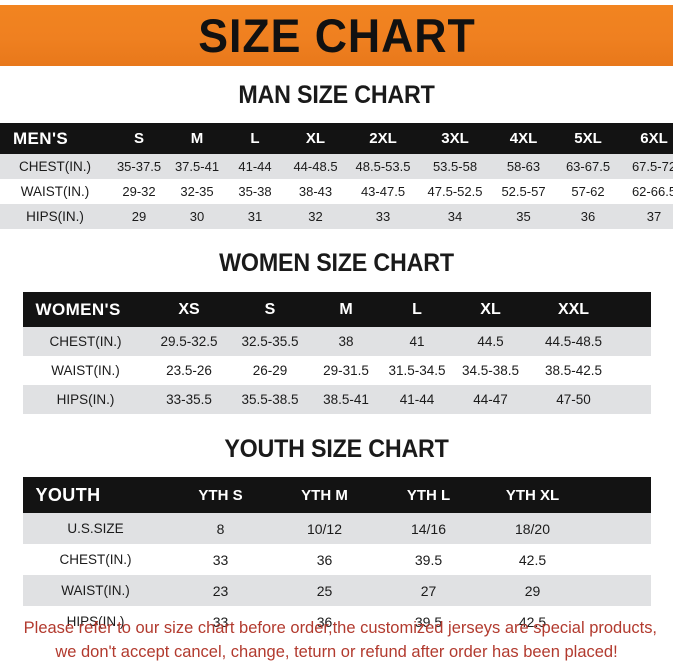  What do you see at coordinates (255, 166) in the screenshot?
I see `man-cell: 41-44` at bounding box center [255, 166].